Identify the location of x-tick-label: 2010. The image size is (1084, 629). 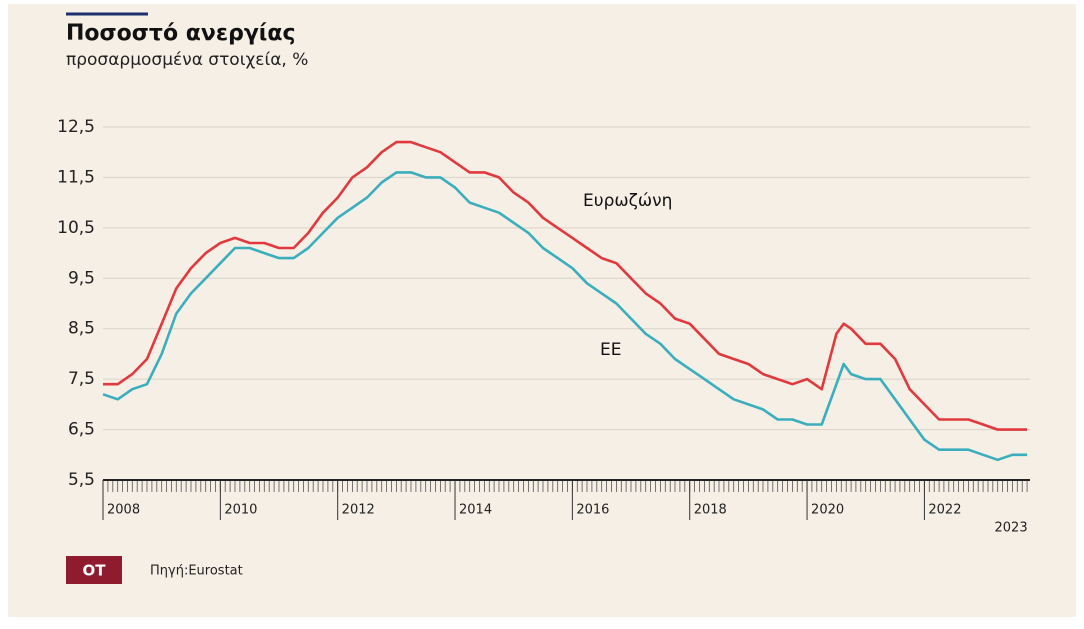
(240, 510).